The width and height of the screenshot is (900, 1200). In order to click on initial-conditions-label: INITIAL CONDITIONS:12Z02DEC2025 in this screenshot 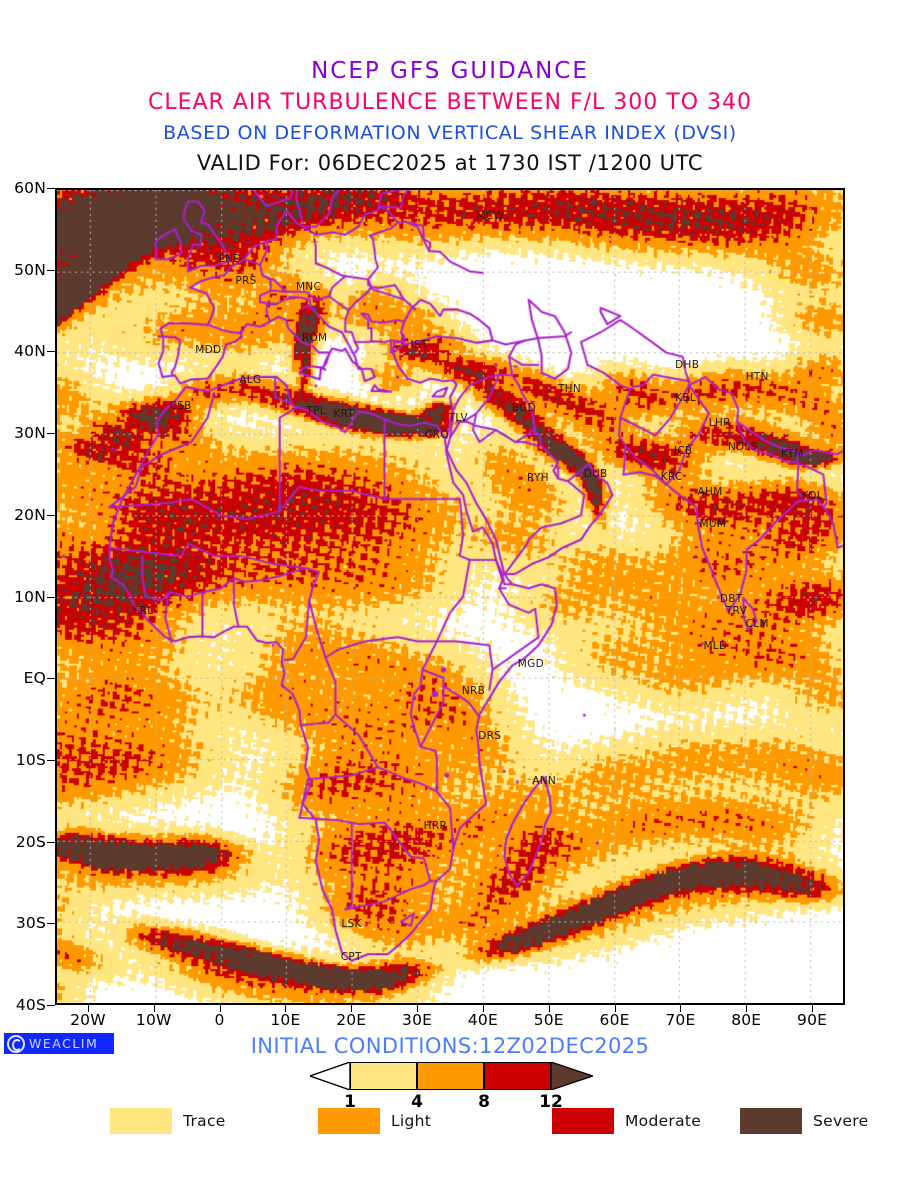, I will do `click(450, 1046)`.